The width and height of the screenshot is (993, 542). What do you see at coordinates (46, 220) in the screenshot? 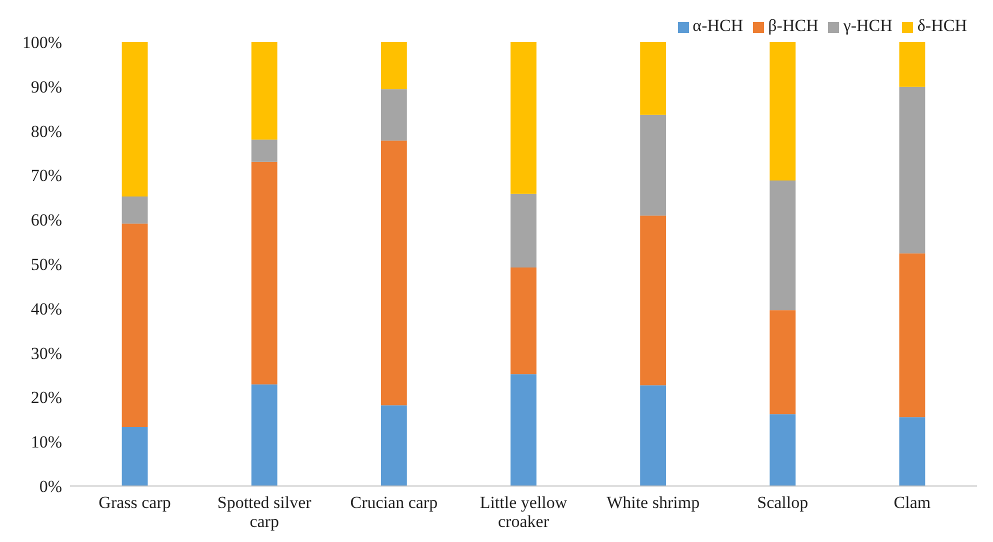
I see `y-tick-label: 60%` at bounding box center [46, 220].